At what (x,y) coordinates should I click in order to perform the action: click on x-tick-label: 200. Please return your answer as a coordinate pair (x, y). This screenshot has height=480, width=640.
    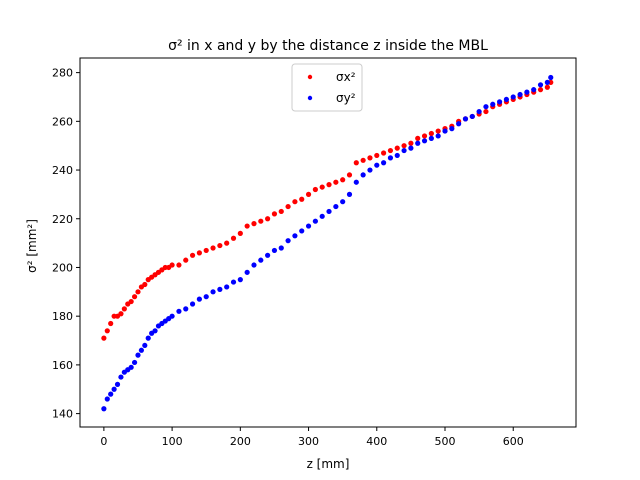
    Looking at the image, I should click on (240, 441).